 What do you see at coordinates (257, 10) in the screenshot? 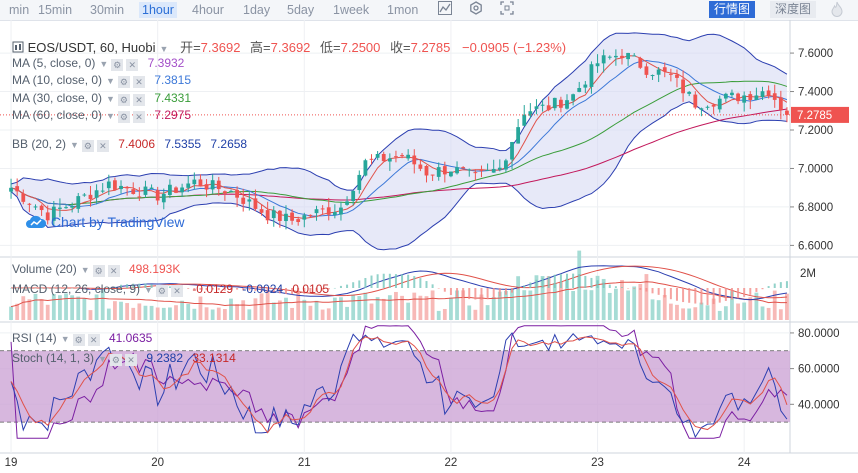
I see `tf-1day: 1day` at bounding box center [257, 10].